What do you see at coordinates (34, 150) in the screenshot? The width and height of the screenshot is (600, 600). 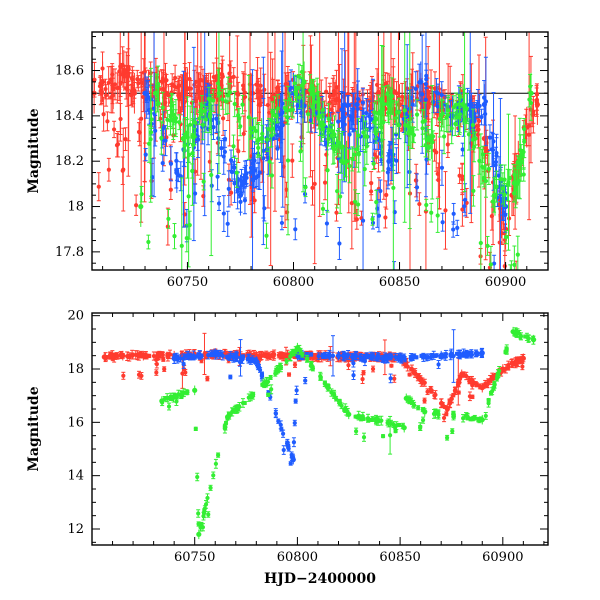 I see `y-axis-label: Magnitude` at bounding box center [34, 150].